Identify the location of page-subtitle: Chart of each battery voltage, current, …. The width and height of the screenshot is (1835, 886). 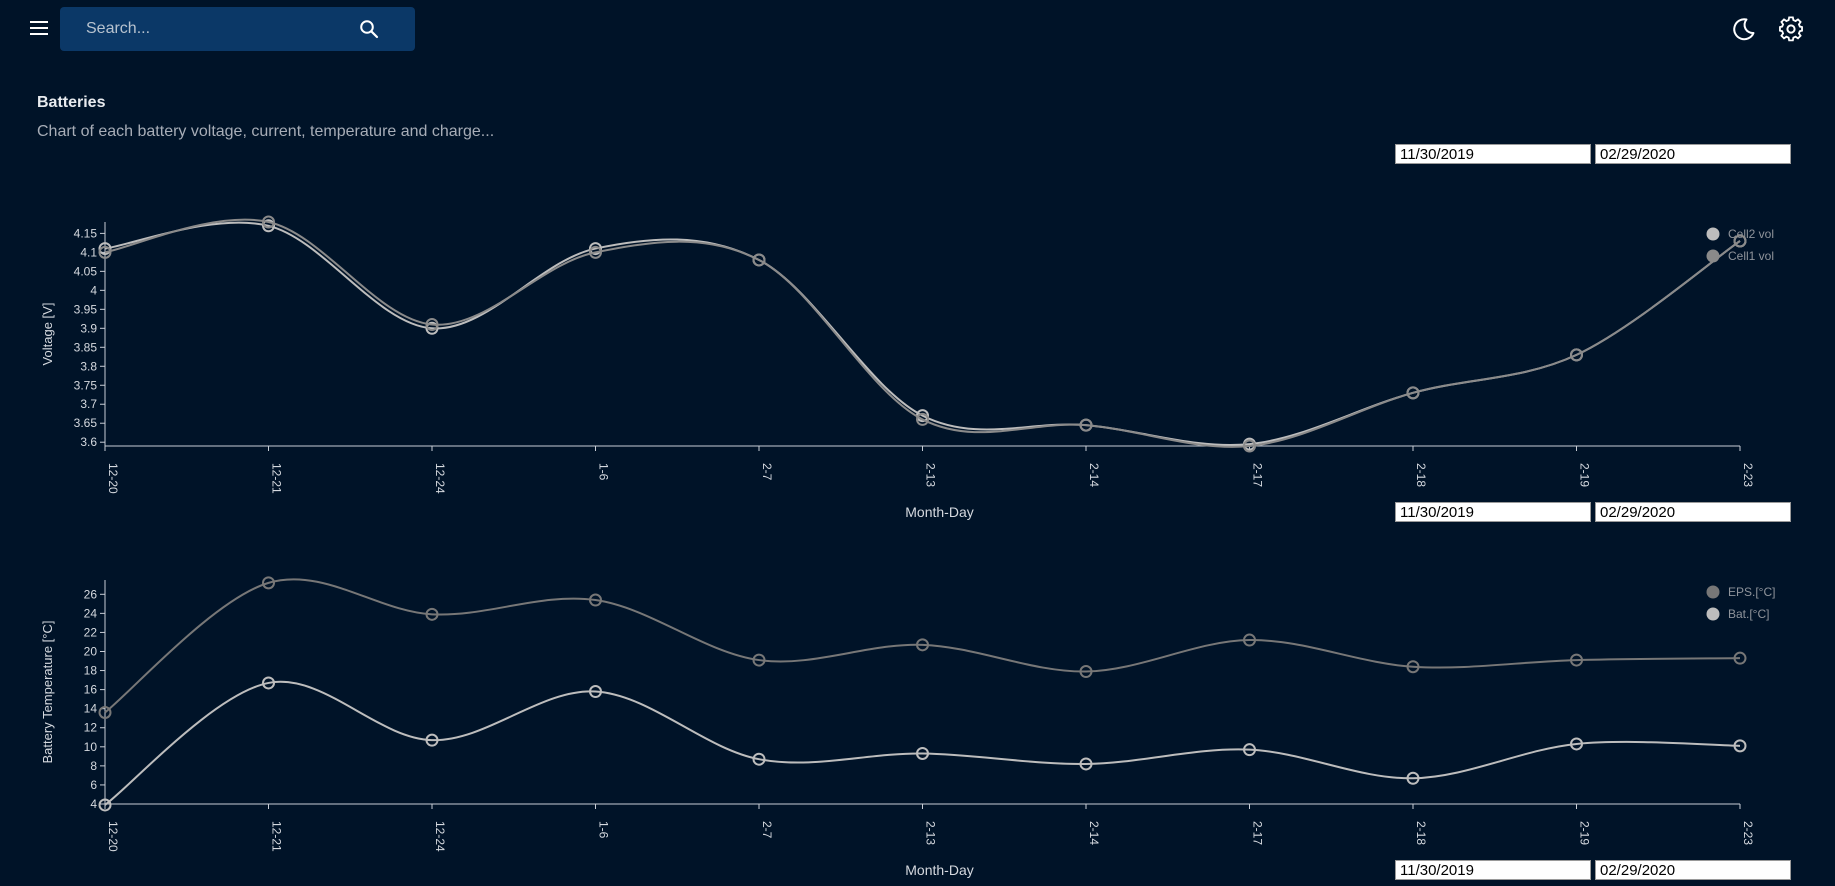
(266, 131).